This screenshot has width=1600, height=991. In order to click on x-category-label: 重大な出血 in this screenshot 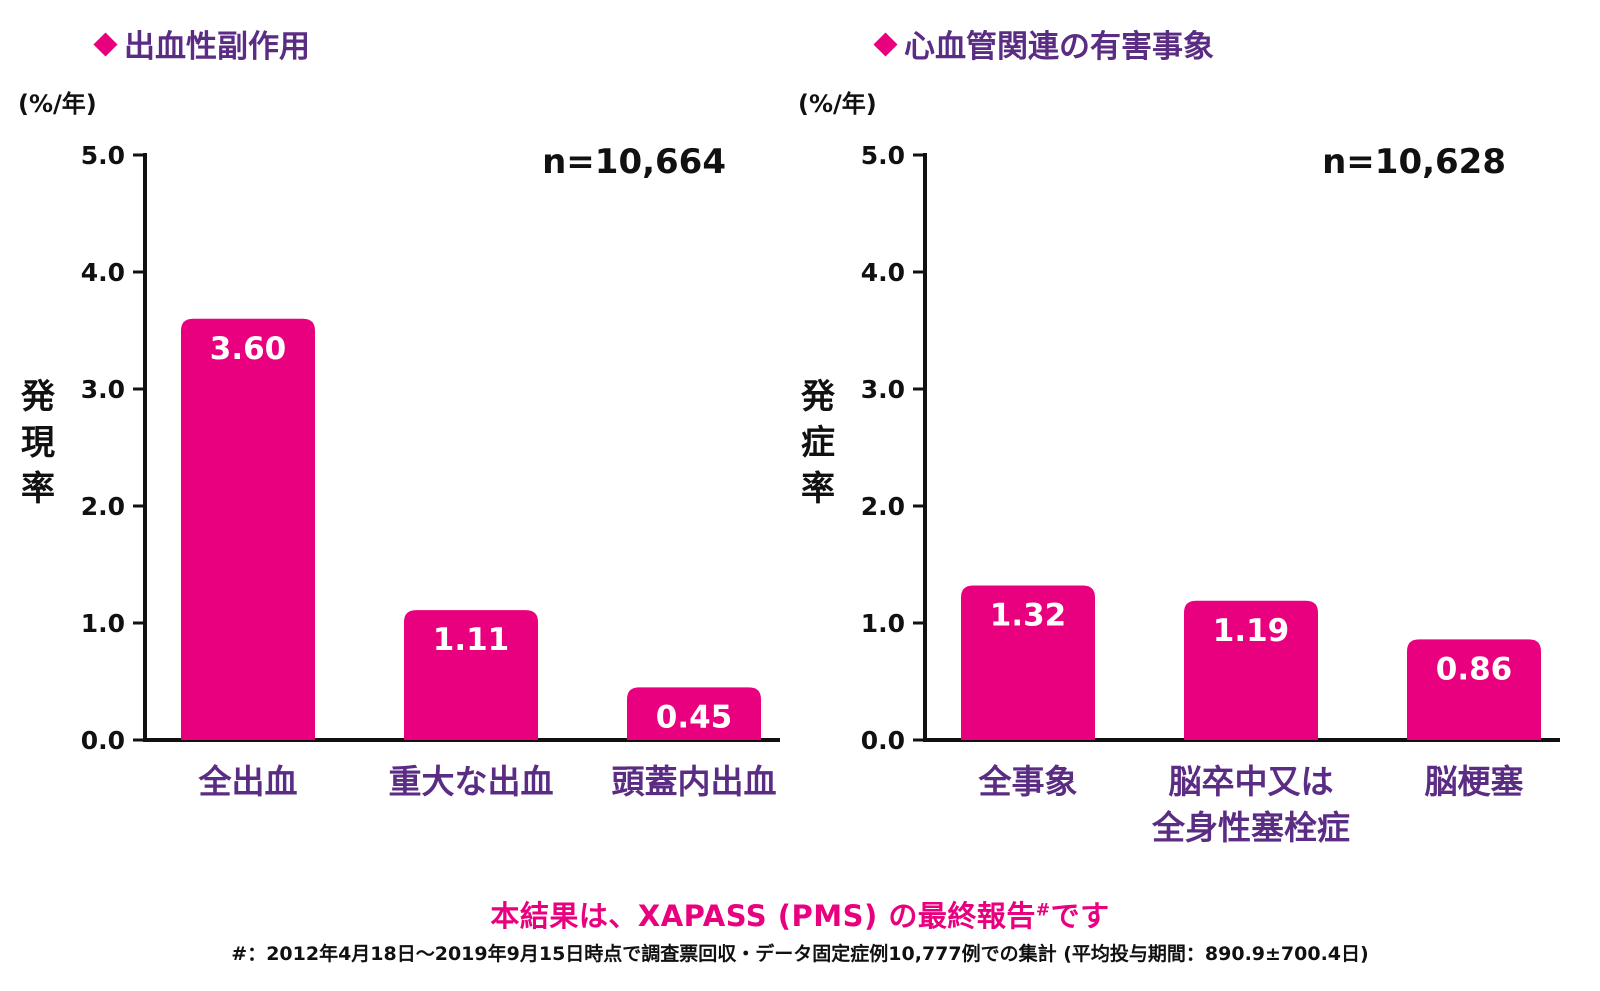, I will do `click(471, 781)`.